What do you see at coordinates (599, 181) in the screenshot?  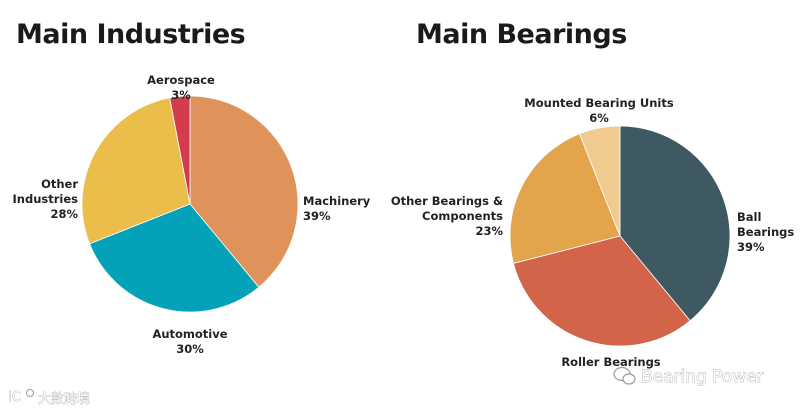 I see `bearings-slice-mounted-bearing-units` at bounding box center [599, 181].